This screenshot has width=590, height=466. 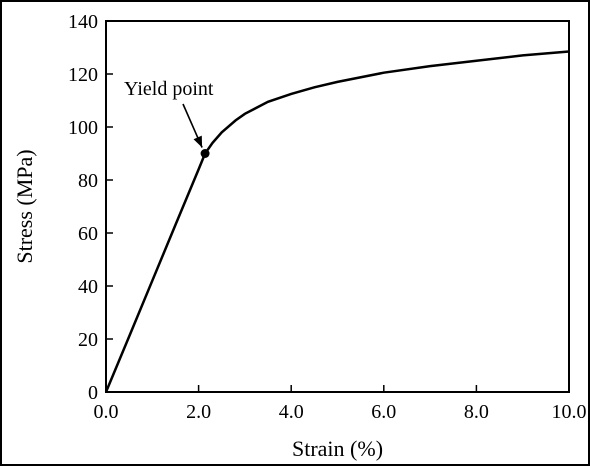 I want to click on yield-point-label: Yield point, so click(x=169, y=89).